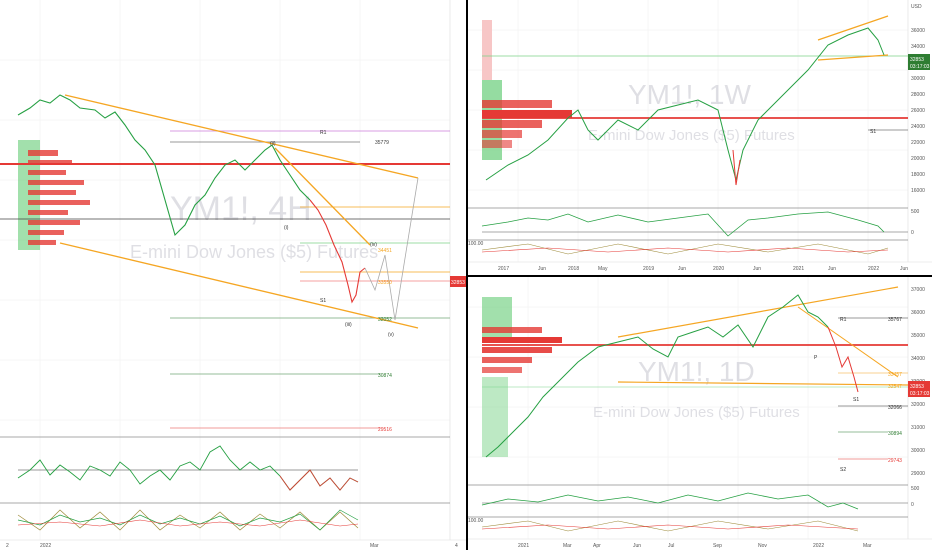 This screenshot has width=932, height=550. I want to click on svg-text: 29743, so click(895, 461).